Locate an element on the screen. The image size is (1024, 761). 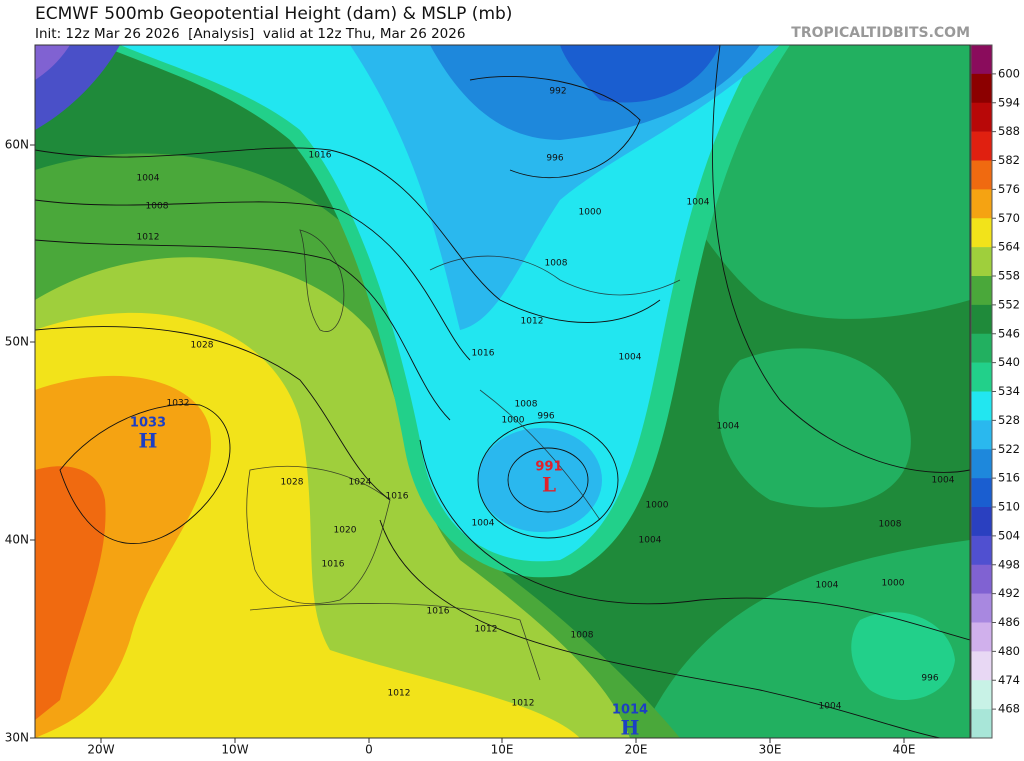
lon-label: 0 is located at coordinates (369, 750).